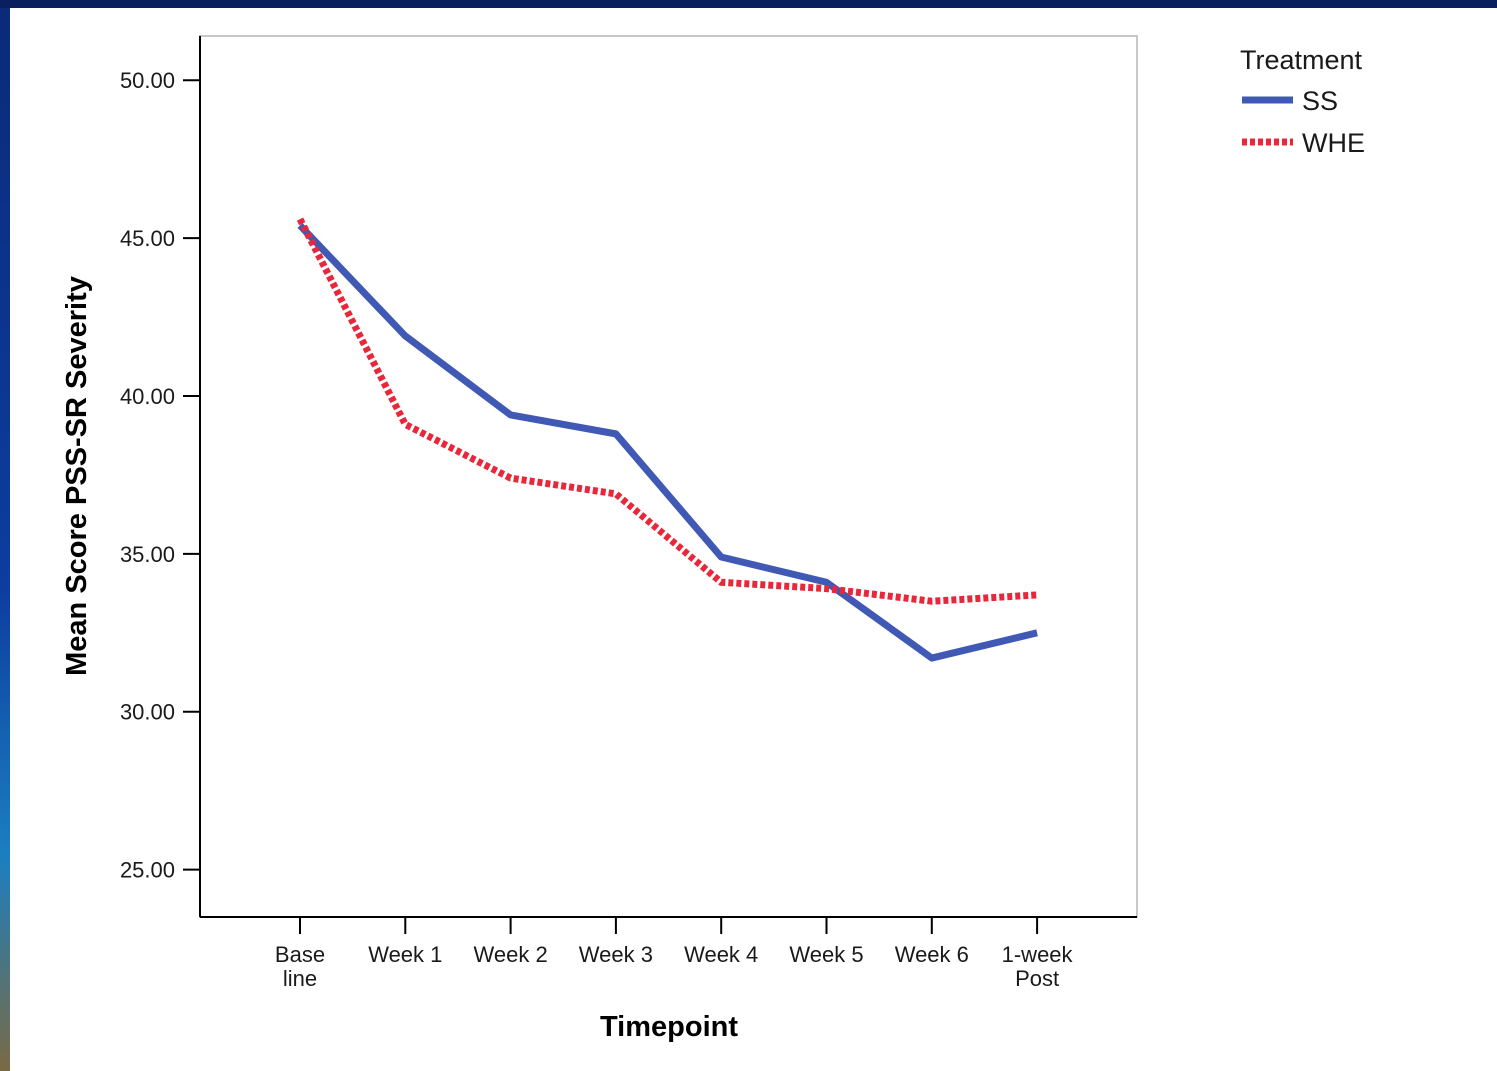 This screenshot has height=1071, width=1497. I want to click on x-axis-title: Timepoint, so click(669, 1027).